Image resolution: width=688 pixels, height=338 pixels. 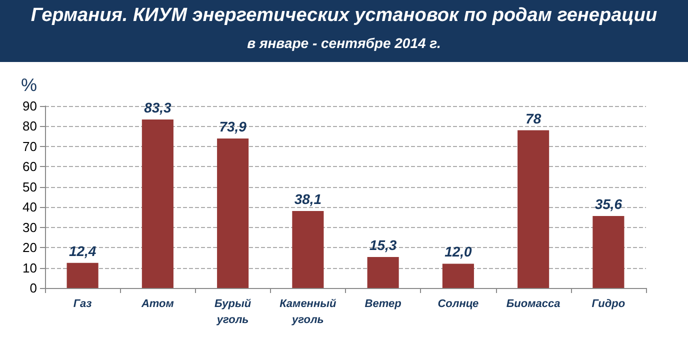 What do you see at coordinates (308, 312) in the screenshot?
I see `x-tick-label: Каменный уголь` at bounding box center [308, 312].